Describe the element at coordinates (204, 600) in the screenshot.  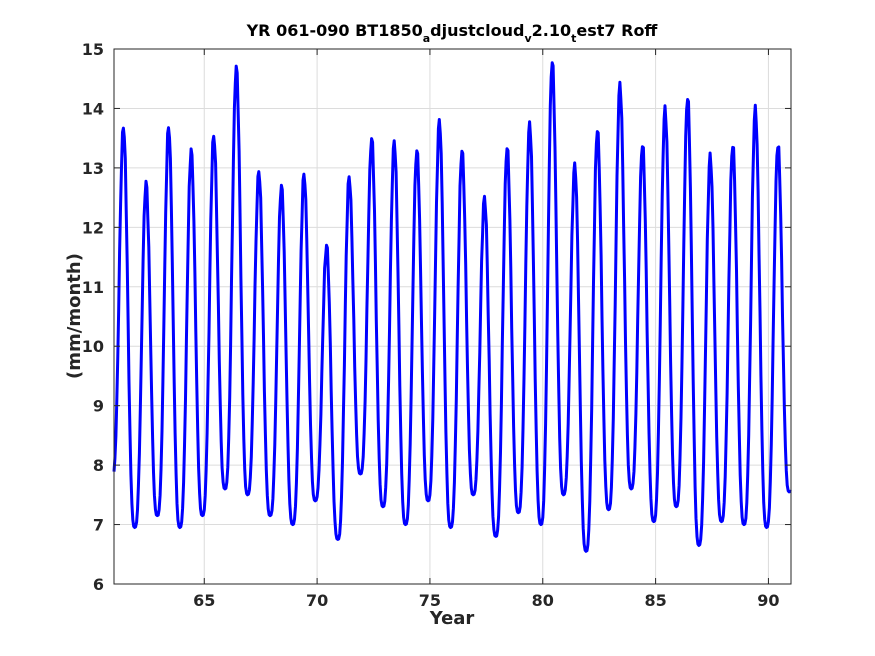
I see `x-tick-label: 65` at that location.